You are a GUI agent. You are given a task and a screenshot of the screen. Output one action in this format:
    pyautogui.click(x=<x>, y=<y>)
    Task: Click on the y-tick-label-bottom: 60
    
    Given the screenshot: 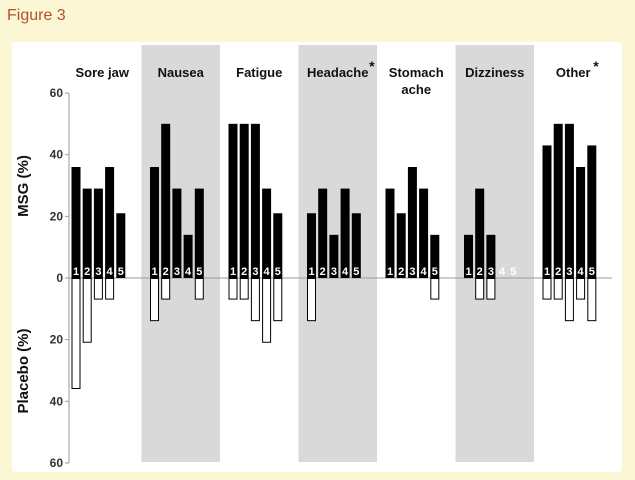 What is the action you would take?
    pyautogui.click(x=57, y=463)
    